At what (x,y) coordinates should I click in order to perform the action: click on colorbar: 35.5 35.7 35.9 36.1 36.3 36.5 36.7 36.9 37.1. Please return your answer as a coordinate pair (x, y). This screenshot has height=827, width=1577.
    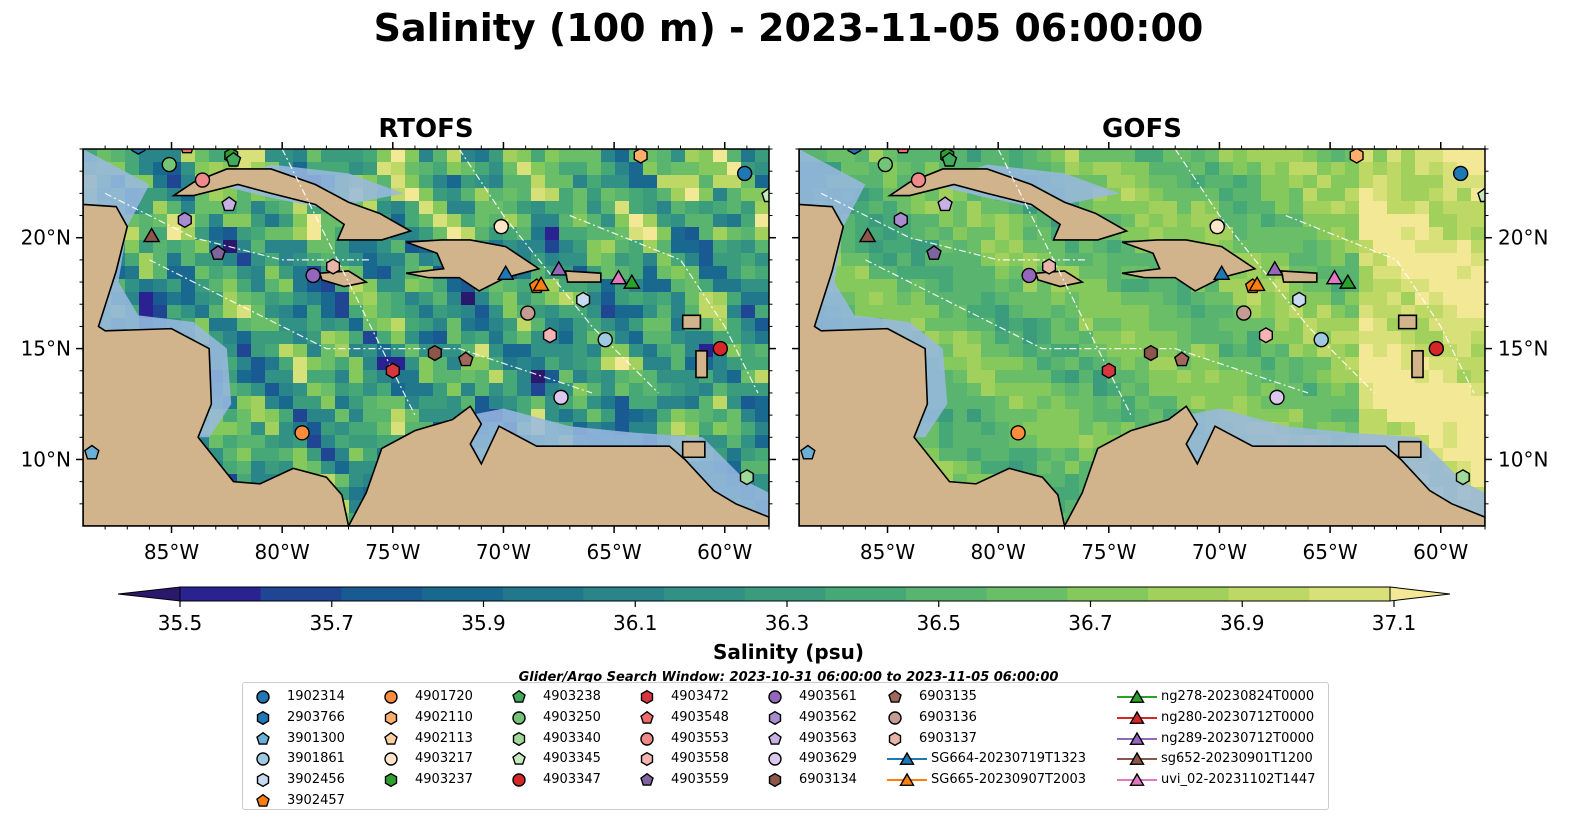
    Looking at the image, I should click on (784, 610).